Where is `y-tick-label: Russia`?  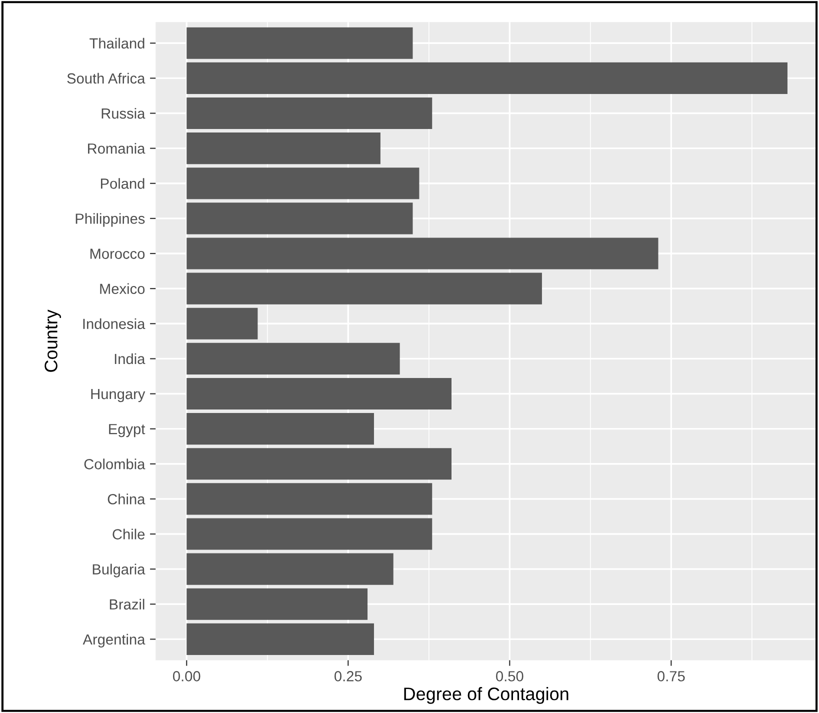 y-tick-label: Russia is located at coordinates (124, 113).